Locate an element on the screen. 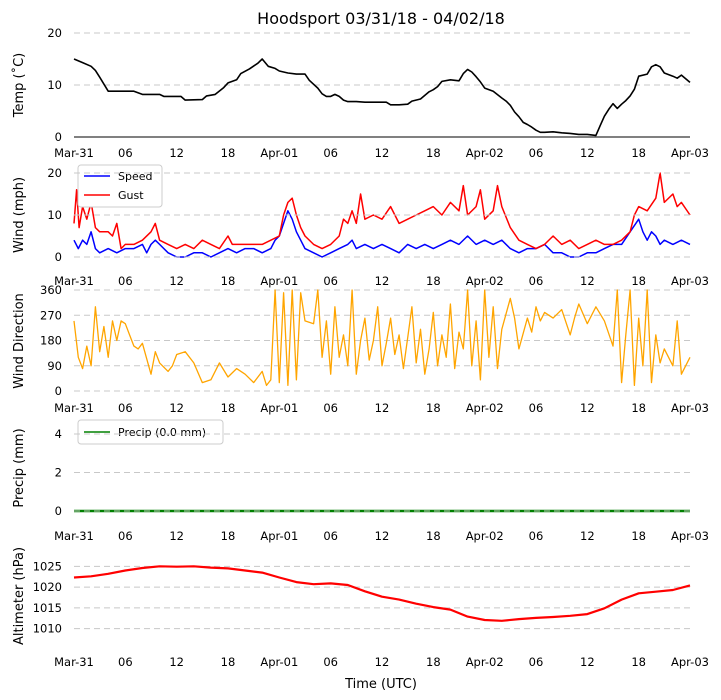  wind-xtick-label: Apr-01 is located at coordinates (279, 281).